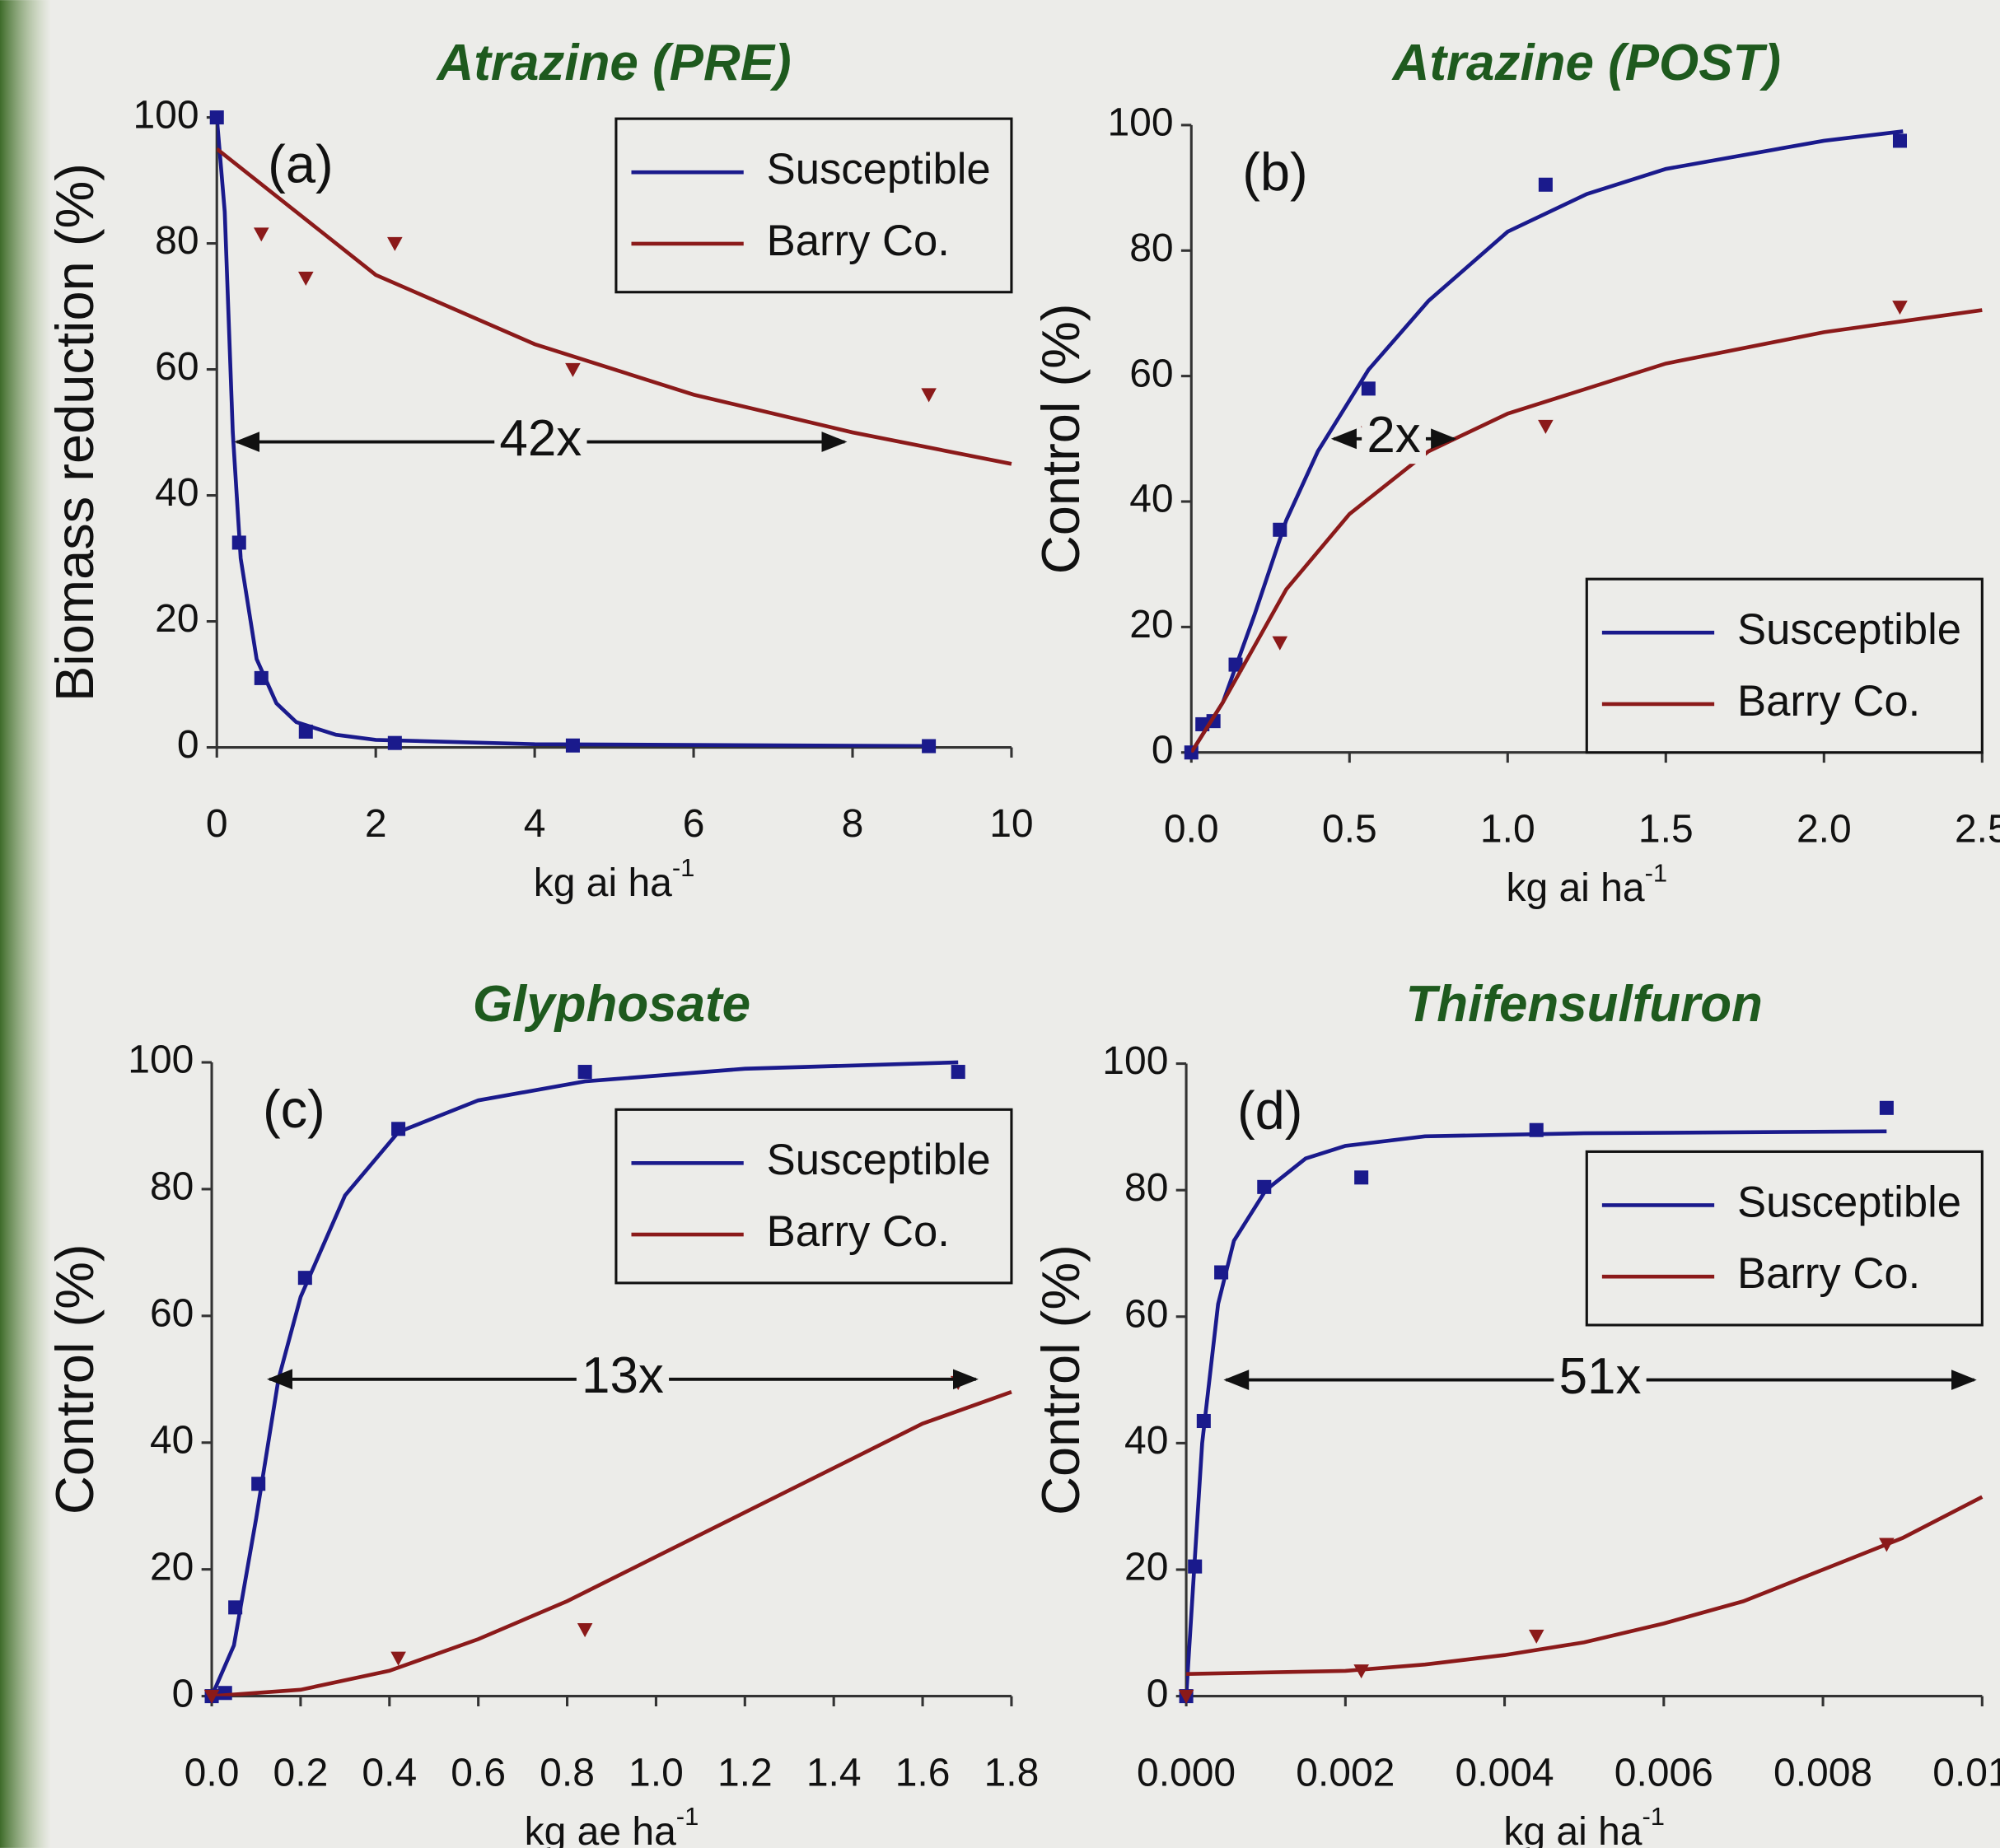  Describe the element at coordinates (1977, 829) in the screenshot. I see `x-tick-label: 2.5` at that location.